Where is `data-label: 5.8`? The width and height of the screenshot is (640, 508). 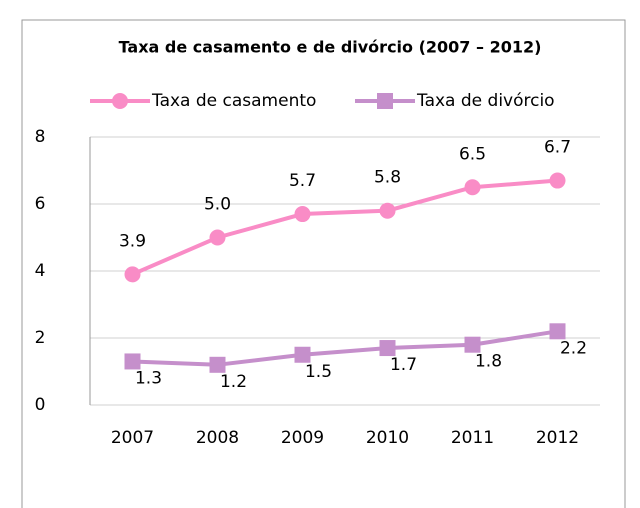
data-label: 5.8 is located at coordinates (387, 178).